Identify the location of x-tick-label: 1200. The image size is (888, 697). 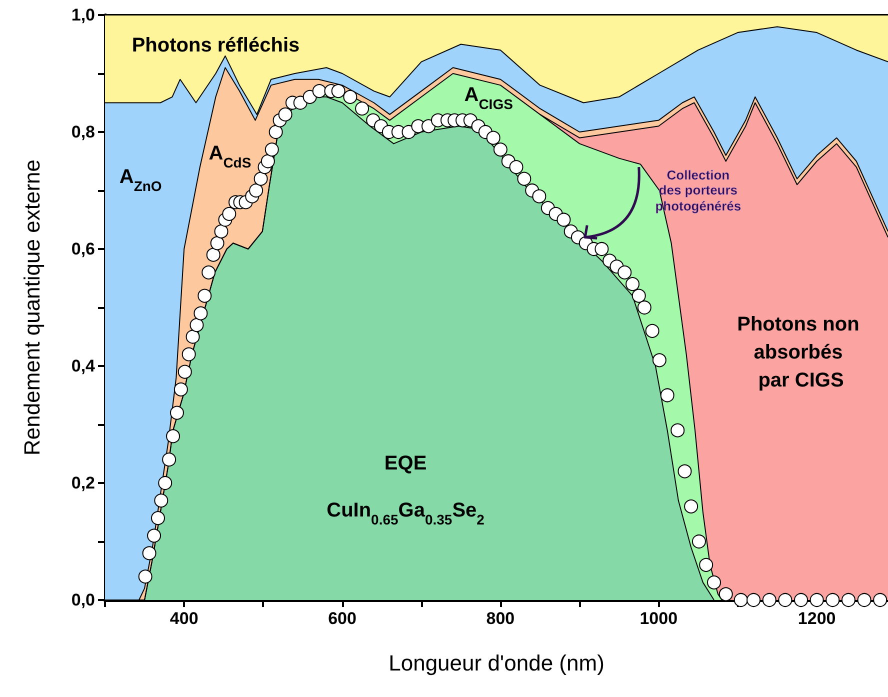
(817, 618).